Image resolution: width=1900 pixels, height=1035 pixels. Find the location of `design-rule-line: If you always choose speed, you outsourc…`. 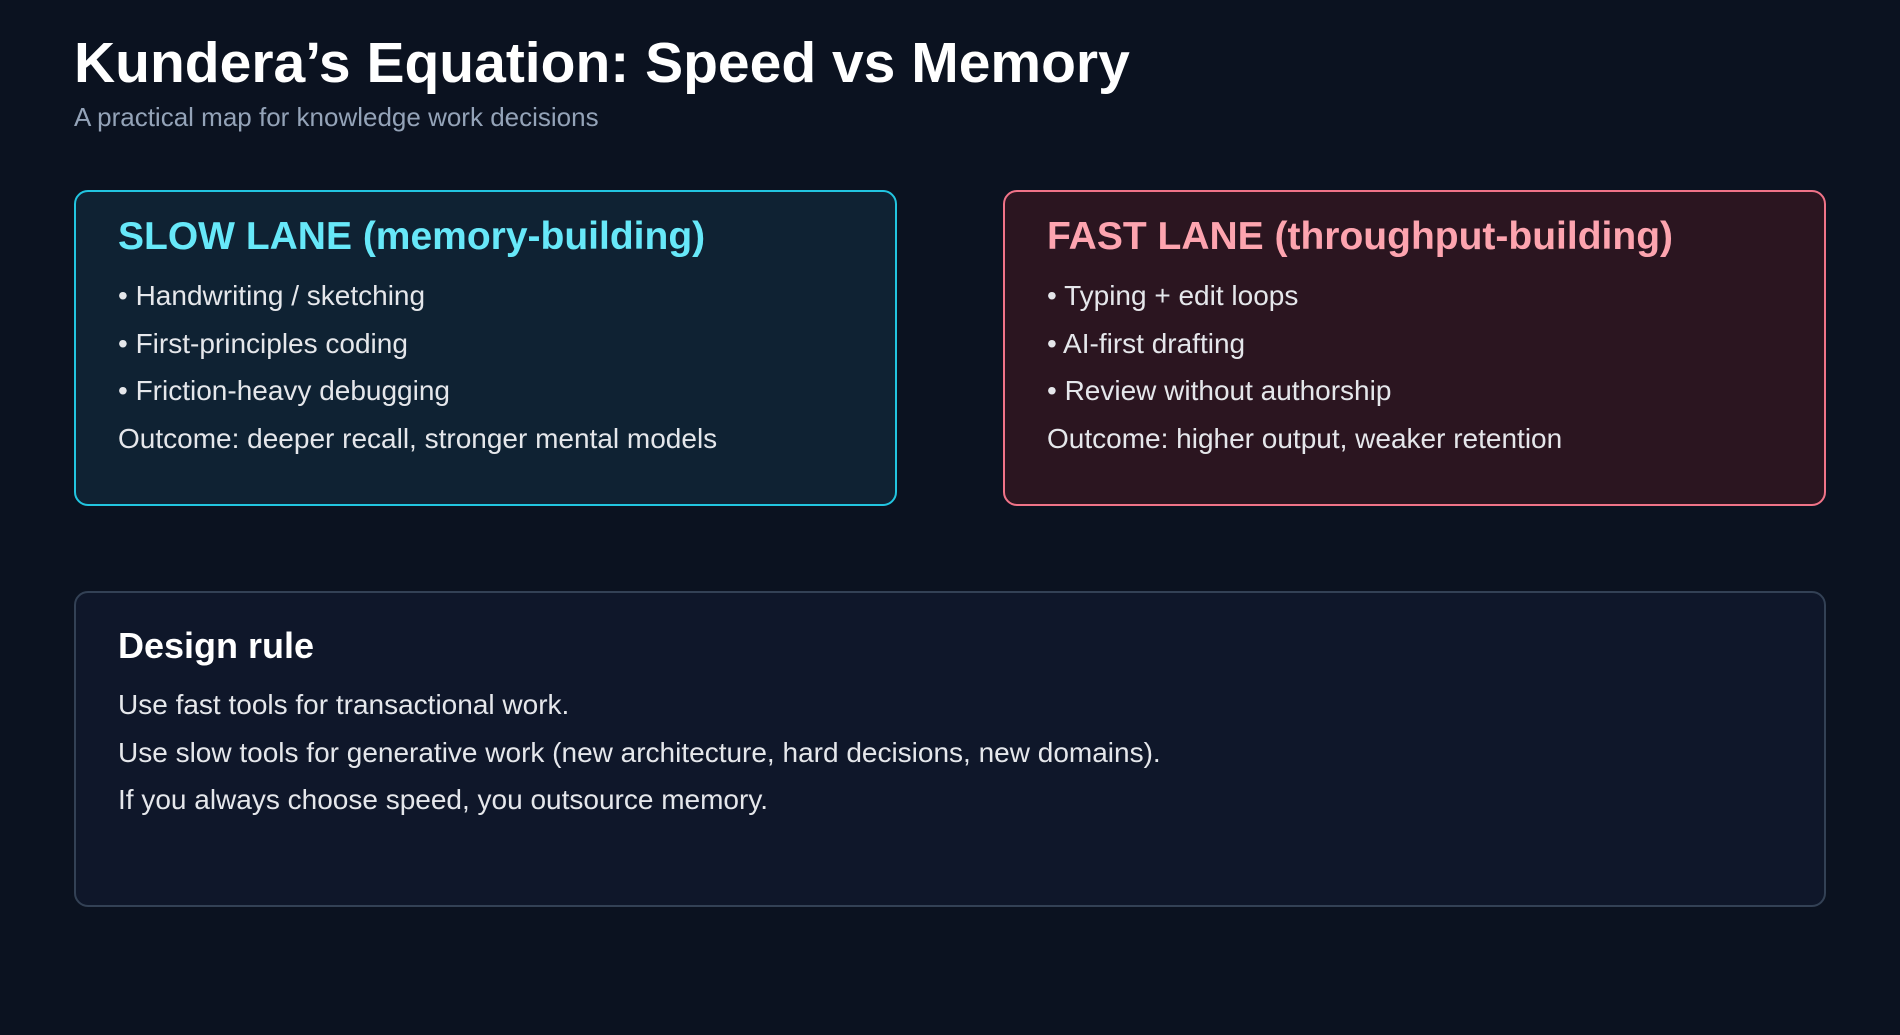

design-rule-line: If you always choose speed, you outsourc… is located at coordinates (443, 799).